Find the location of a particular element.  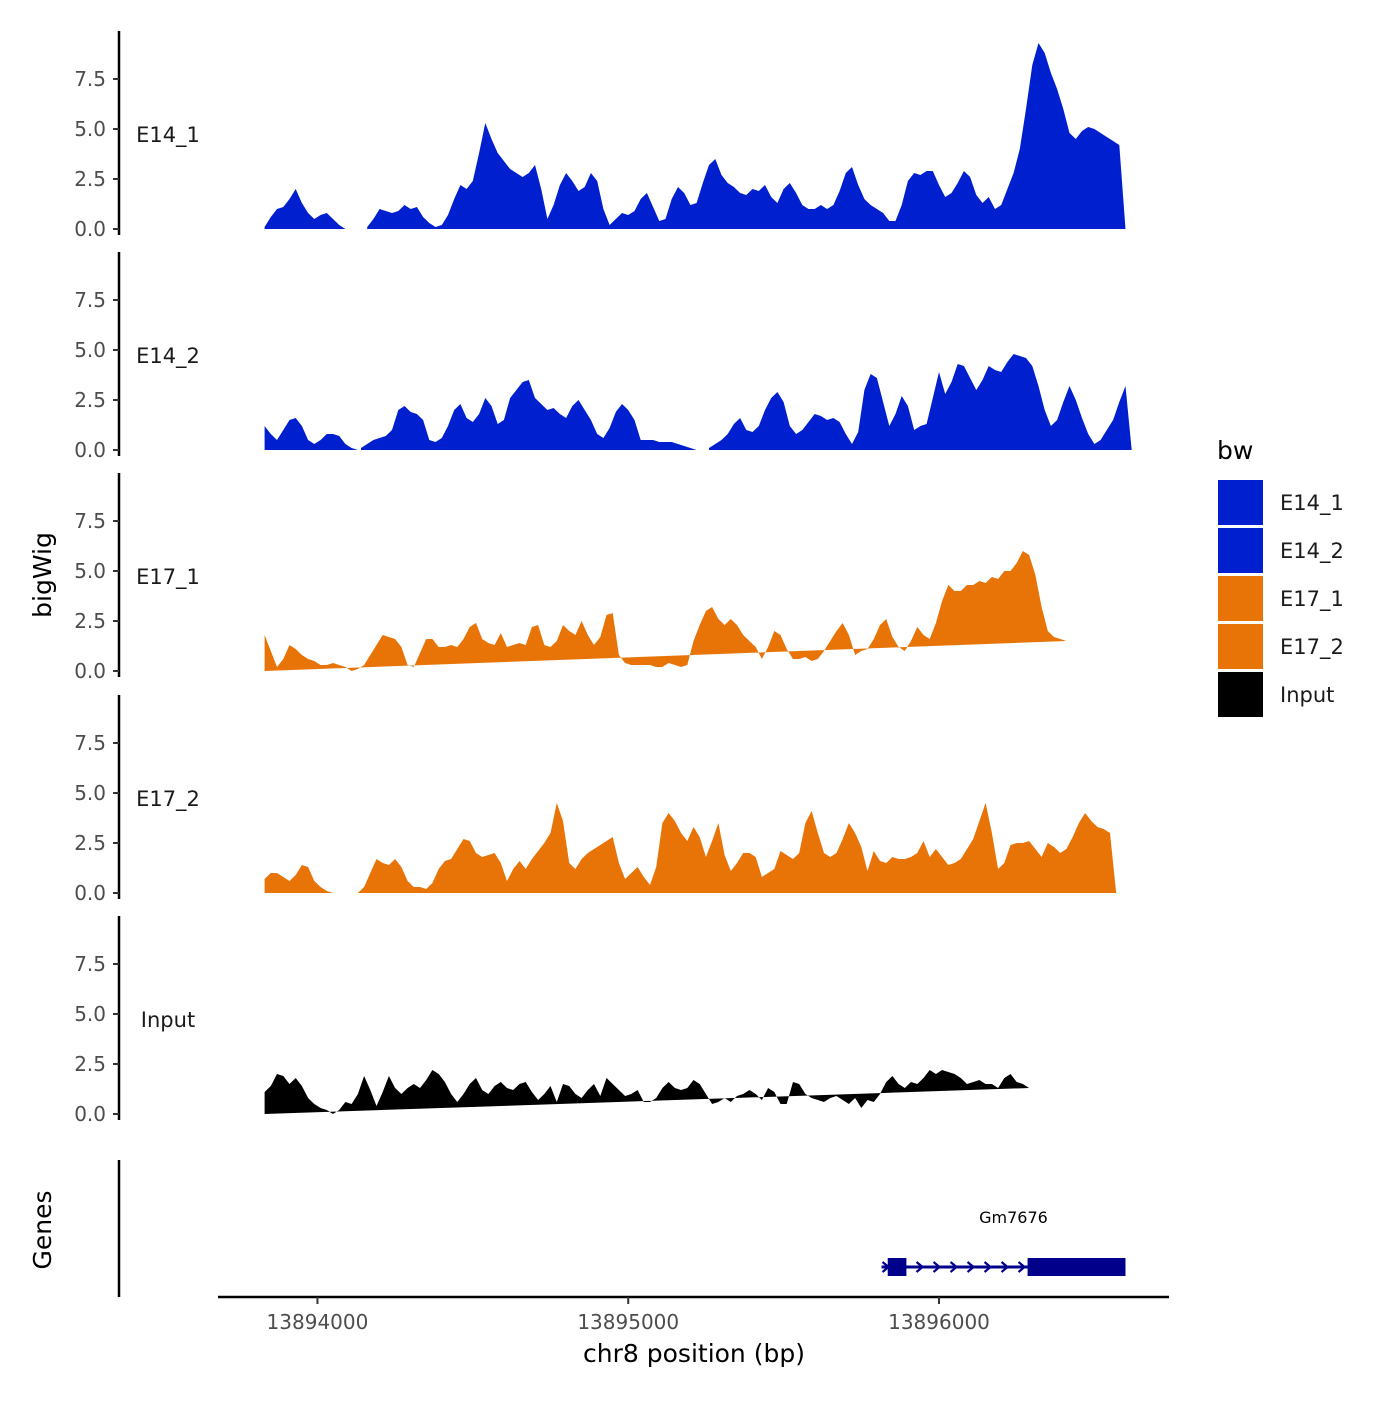

x-tick-label: 13896000 is located at coordinates (939, 1322).